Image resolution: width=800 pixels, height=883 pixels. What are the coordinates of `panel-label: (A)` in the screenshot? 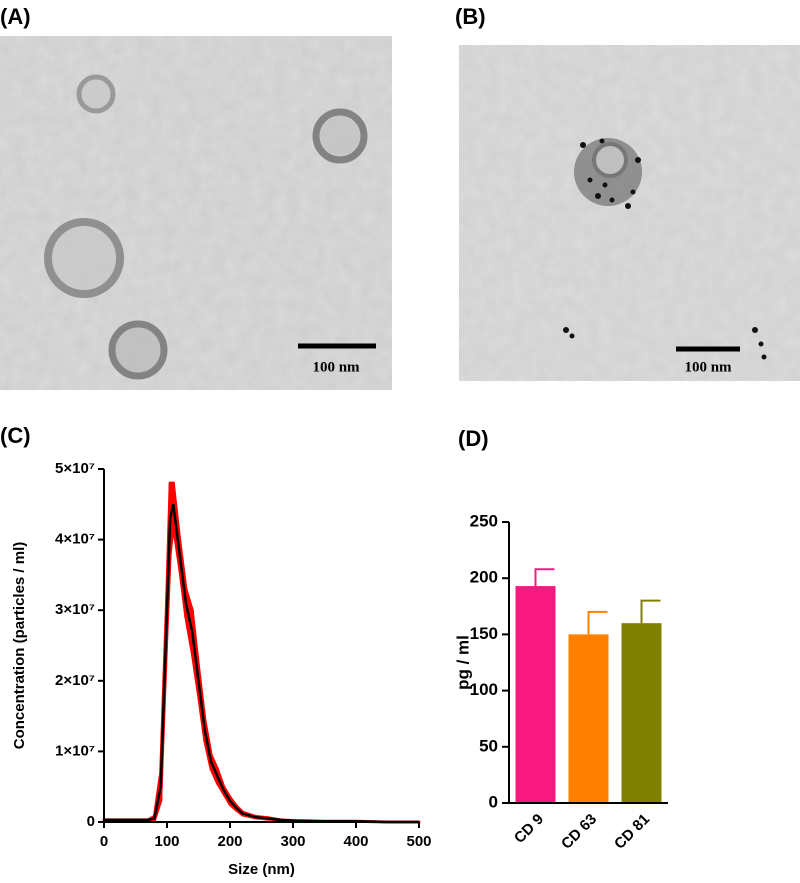 It's located at (15, 16).